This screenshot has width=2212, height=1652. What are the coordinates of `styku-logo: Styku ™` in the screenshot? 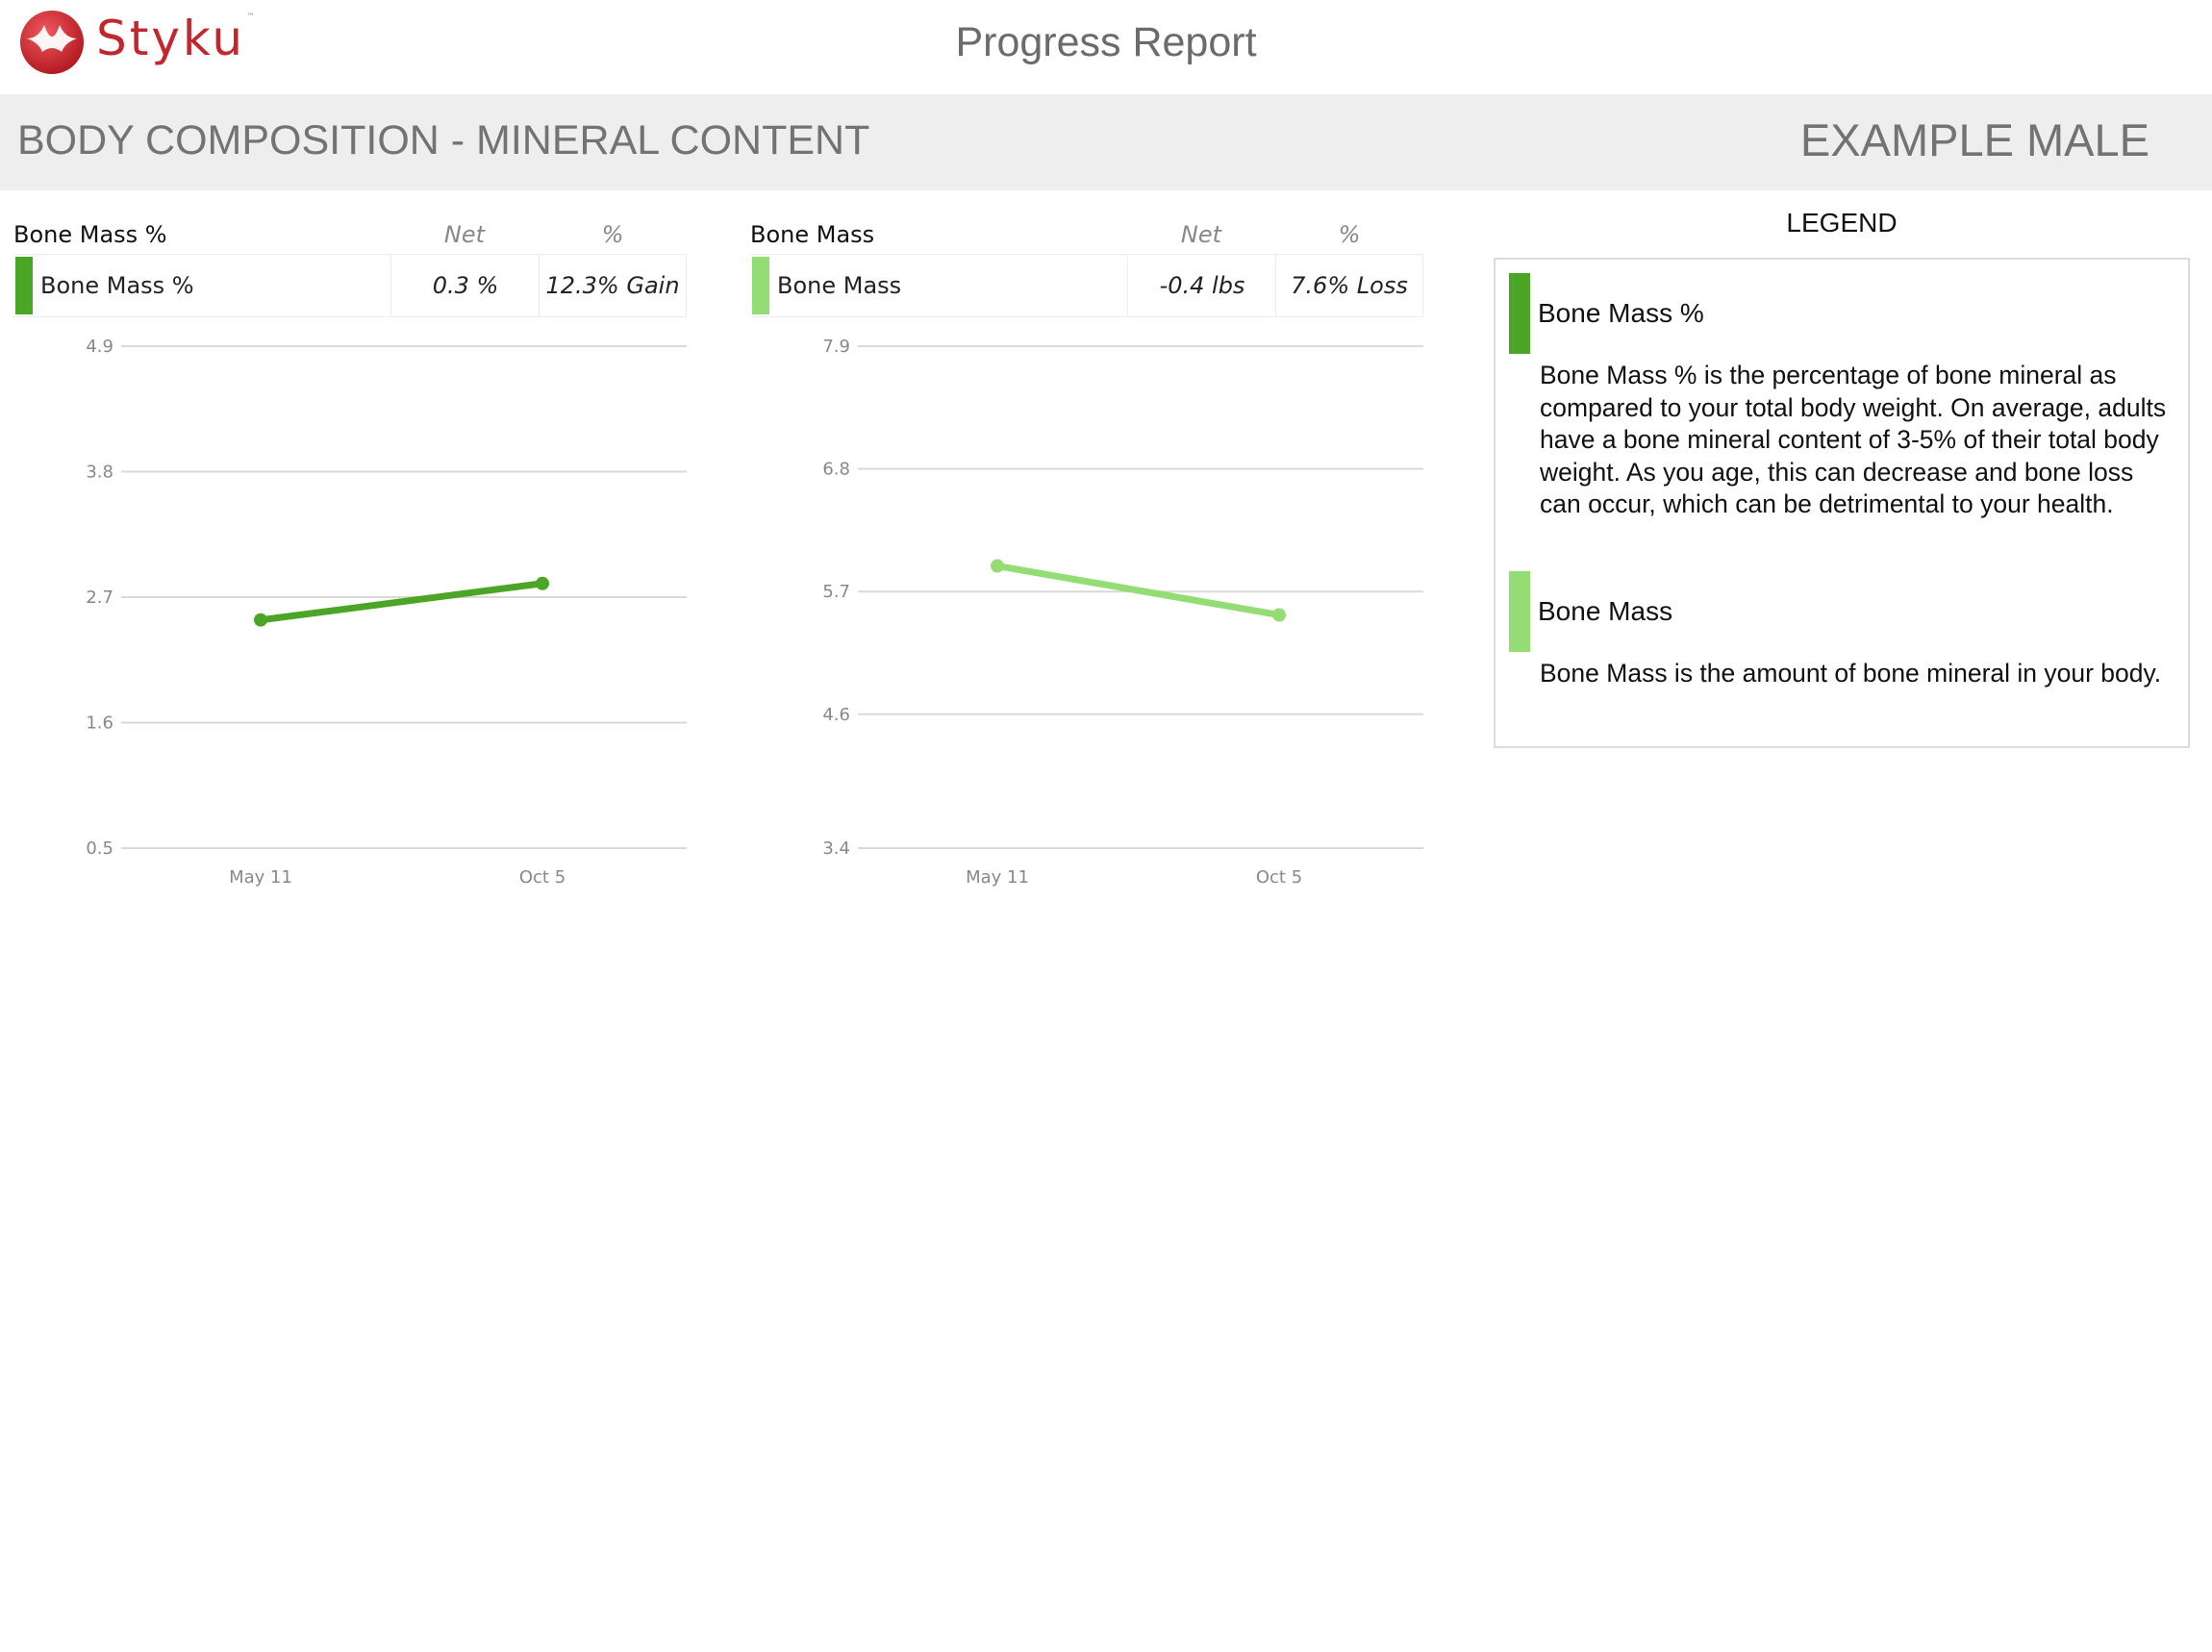 It's located at (137, 42).